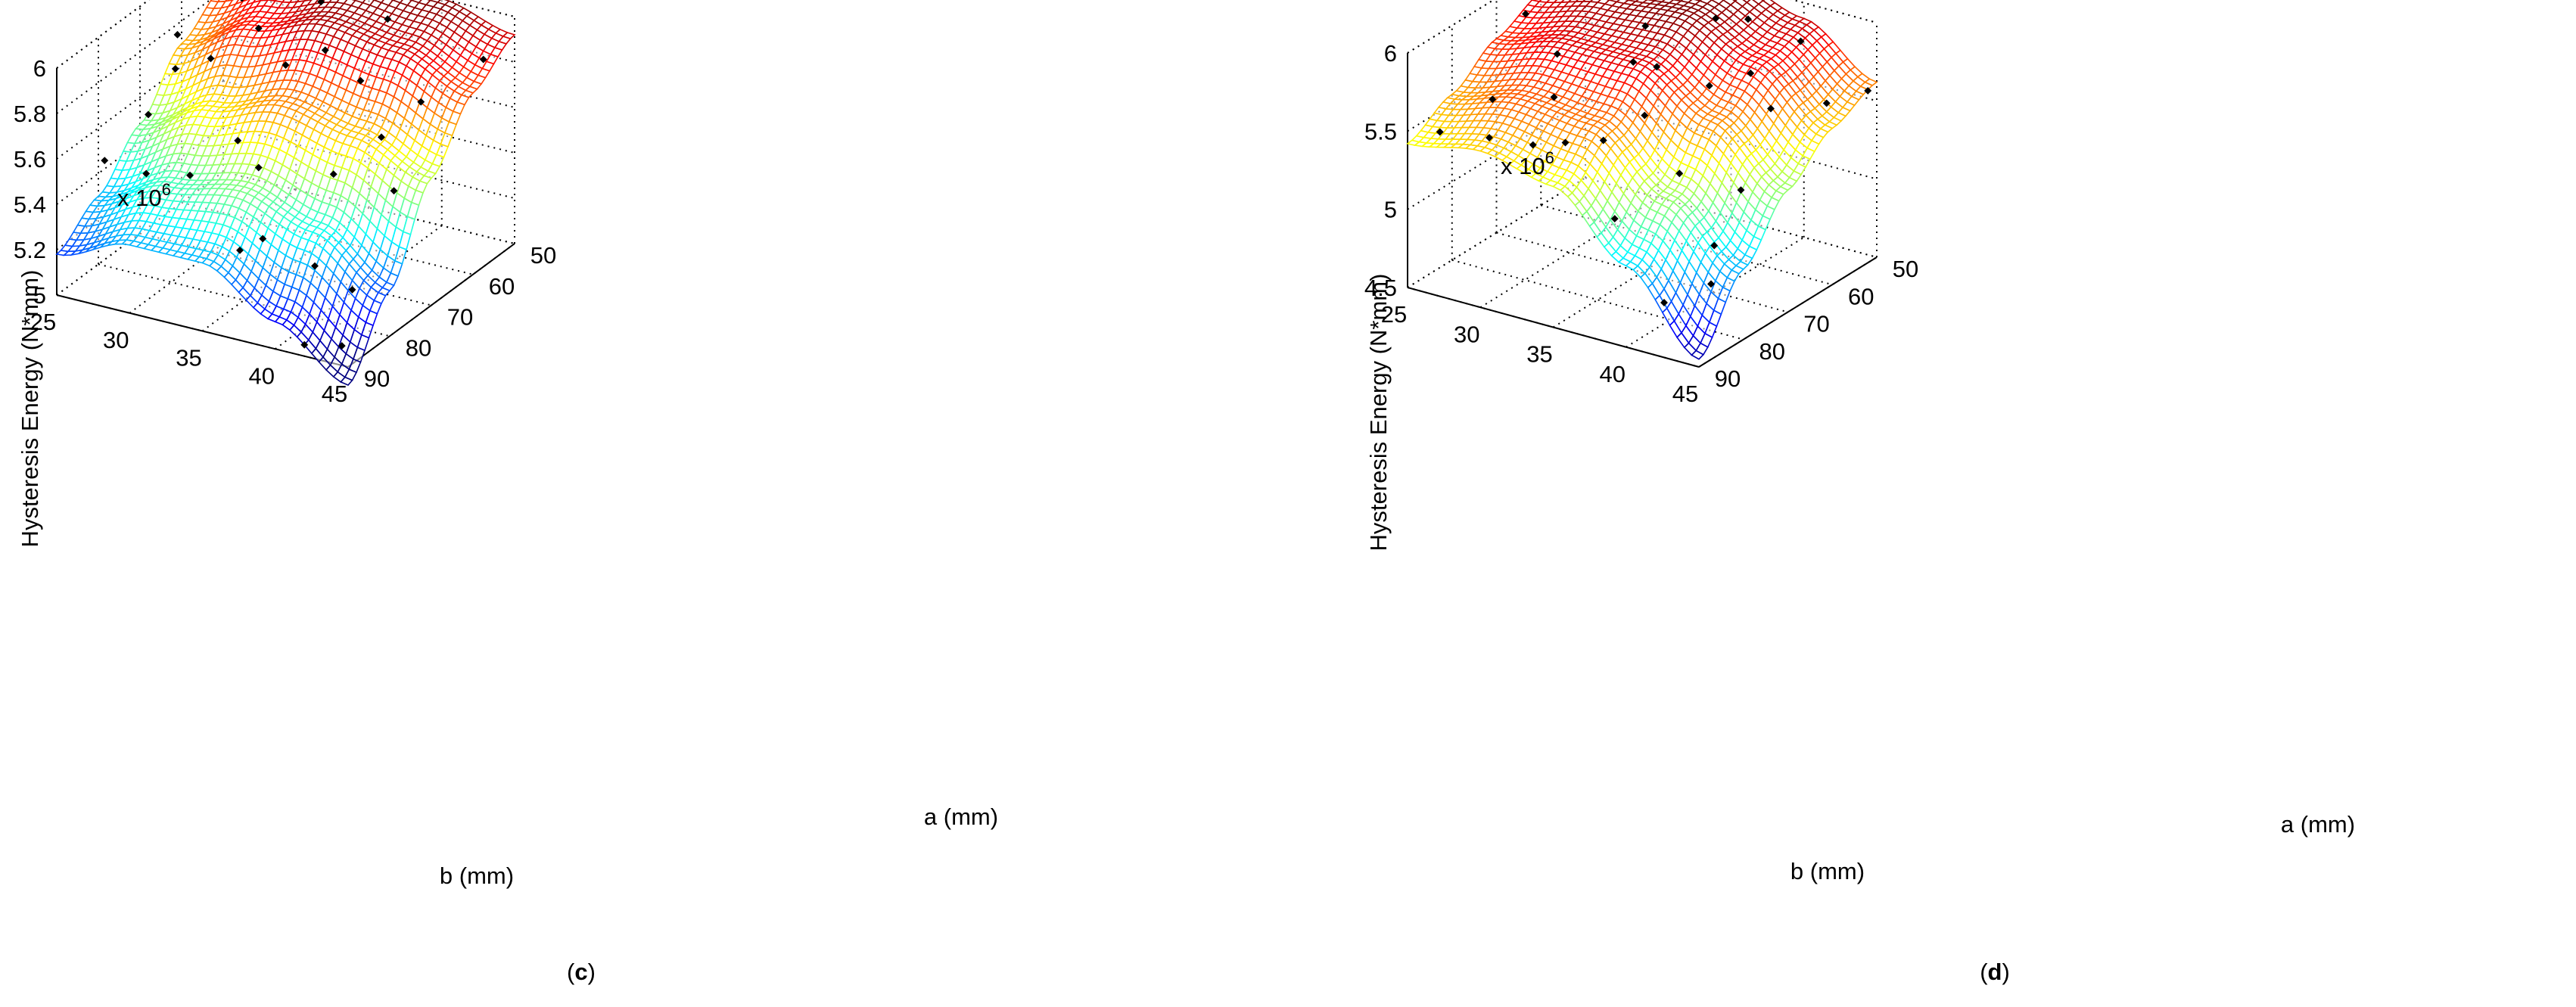  What do you see at coordinates (1379, 413) in the screenshot?
I see `z-axis-label-d: Hysteresis Energy (N*mm)` at bounding box center [1379, 413].